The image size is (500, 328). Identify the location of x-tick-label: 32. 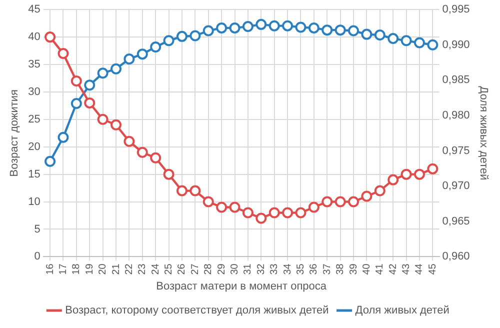
(261, 269).